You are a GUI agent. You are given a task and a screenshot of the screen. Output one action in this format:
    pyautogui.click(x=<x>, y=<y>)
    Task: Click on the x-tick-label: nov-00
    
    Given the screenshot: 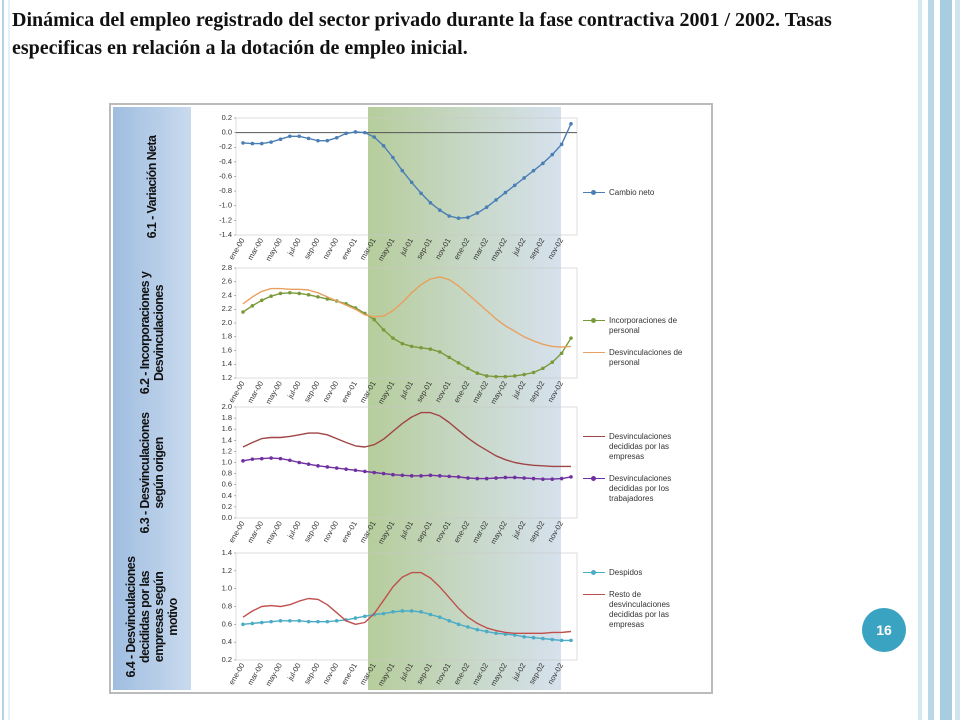 What is the action you would take?
    pyautogui.click(x=330, y=248)
    